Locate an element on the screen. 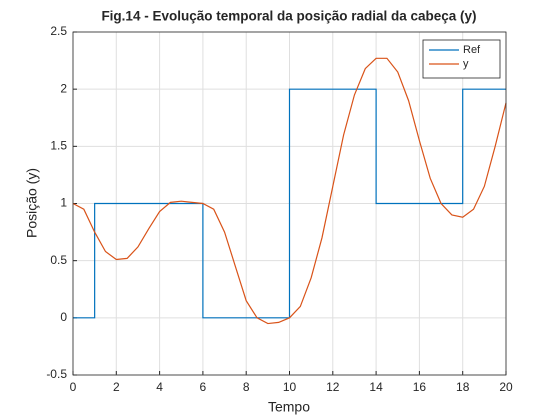 This screenshot has height=420, width=560. x-tick-label: 6 is located at coordinates (203, 387).